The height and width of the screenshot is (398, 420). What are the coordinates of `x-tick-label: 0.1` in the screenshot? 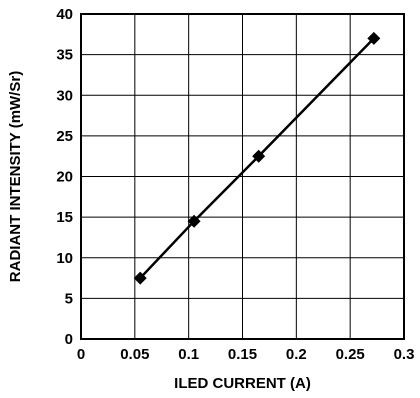 It's located at (188, 354).